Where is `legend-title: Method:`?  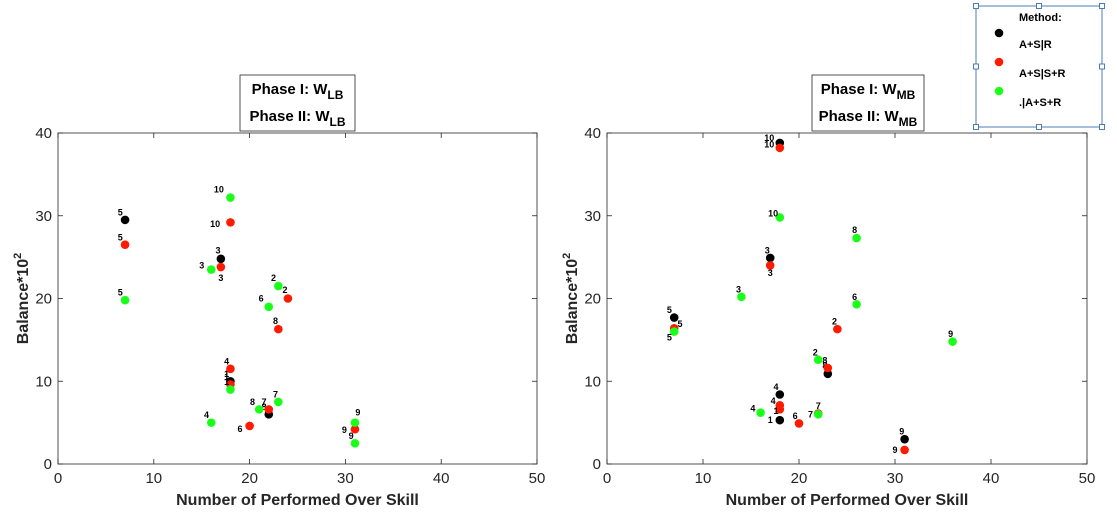 legend-title: Method: is located at coordinates (1040, 18).